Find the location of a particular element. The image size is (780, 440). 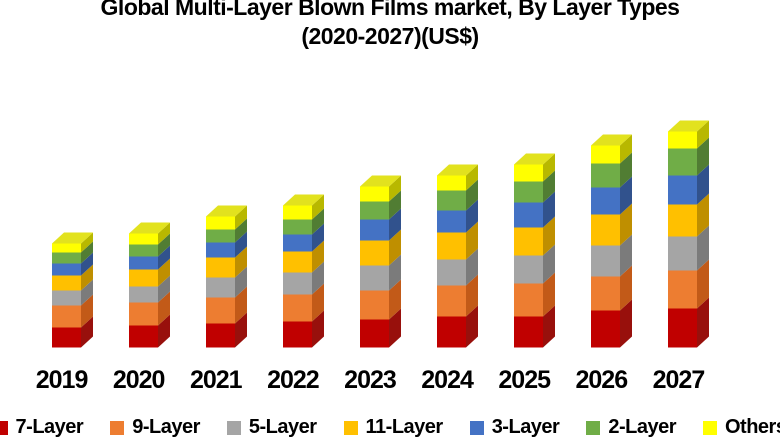

bar-segment-side-Others-2025 is located at coordinates (549, 167).